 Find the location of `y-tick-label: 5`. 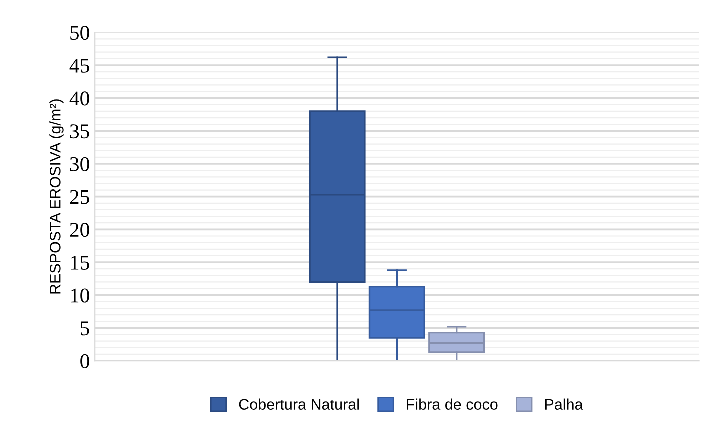

y-tick-label: 5 is located at coordinates (85, 329).